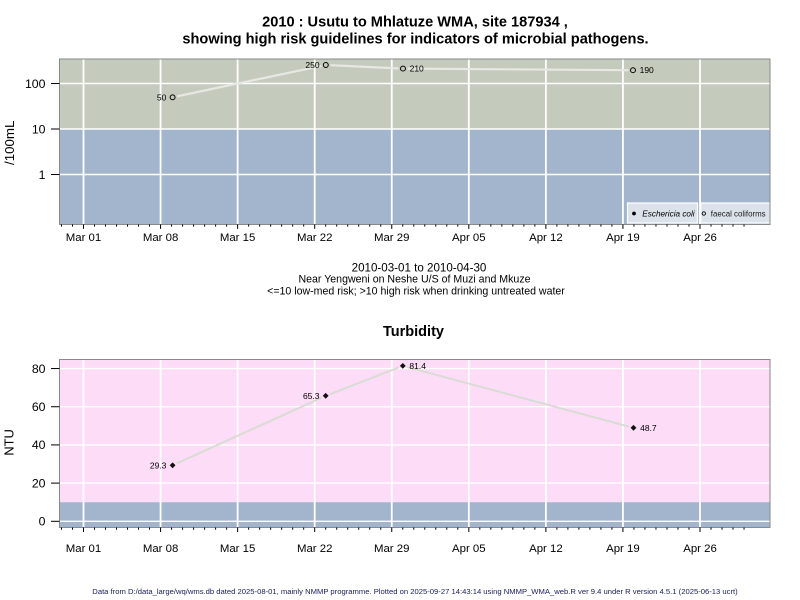 Image resolution: width=800 pixels, height=600 pixels. What do you see at coordinates (39, 445) in the screenshot?
I see `svg-text: 40` at bounding box center [39, 445].